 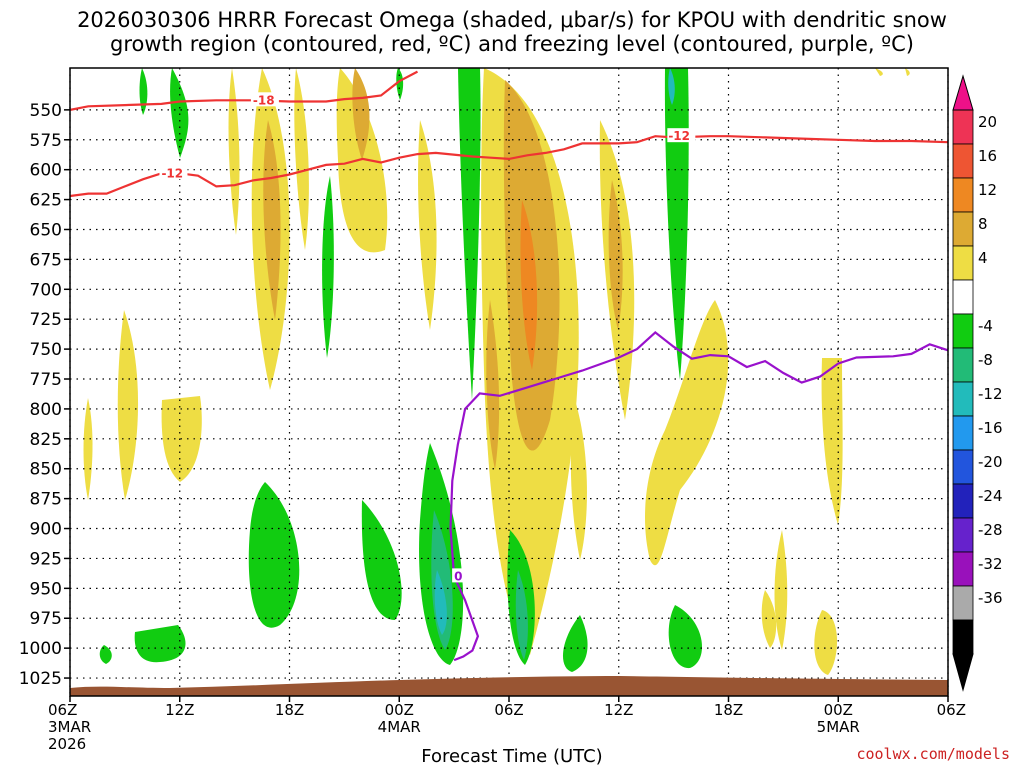 I want to click on colorbar-label: 12, so click(x=987, y=190).